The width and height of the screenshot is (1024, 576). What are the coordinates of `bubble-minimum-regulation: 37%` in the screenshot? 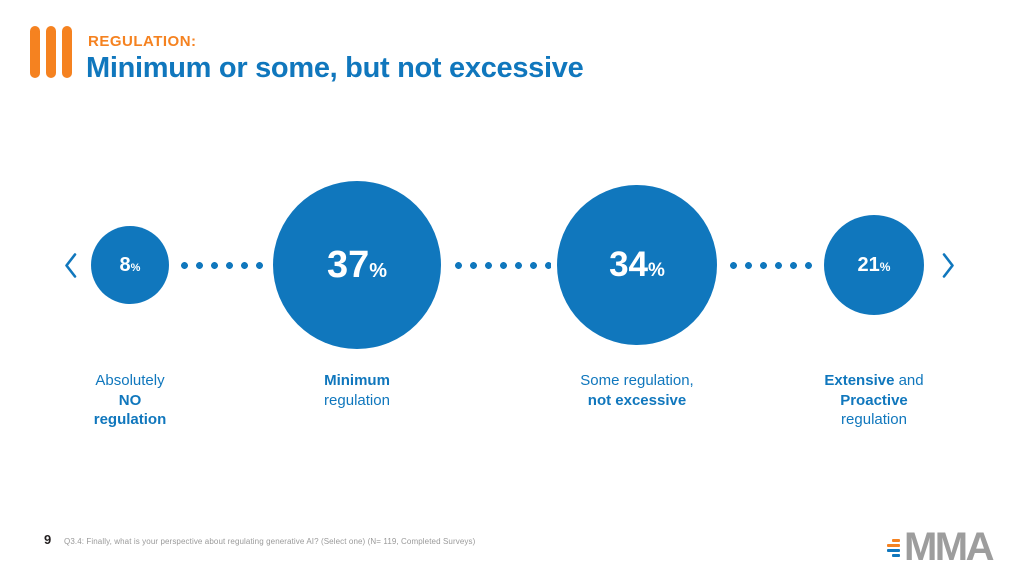 It's located at (357, 265).